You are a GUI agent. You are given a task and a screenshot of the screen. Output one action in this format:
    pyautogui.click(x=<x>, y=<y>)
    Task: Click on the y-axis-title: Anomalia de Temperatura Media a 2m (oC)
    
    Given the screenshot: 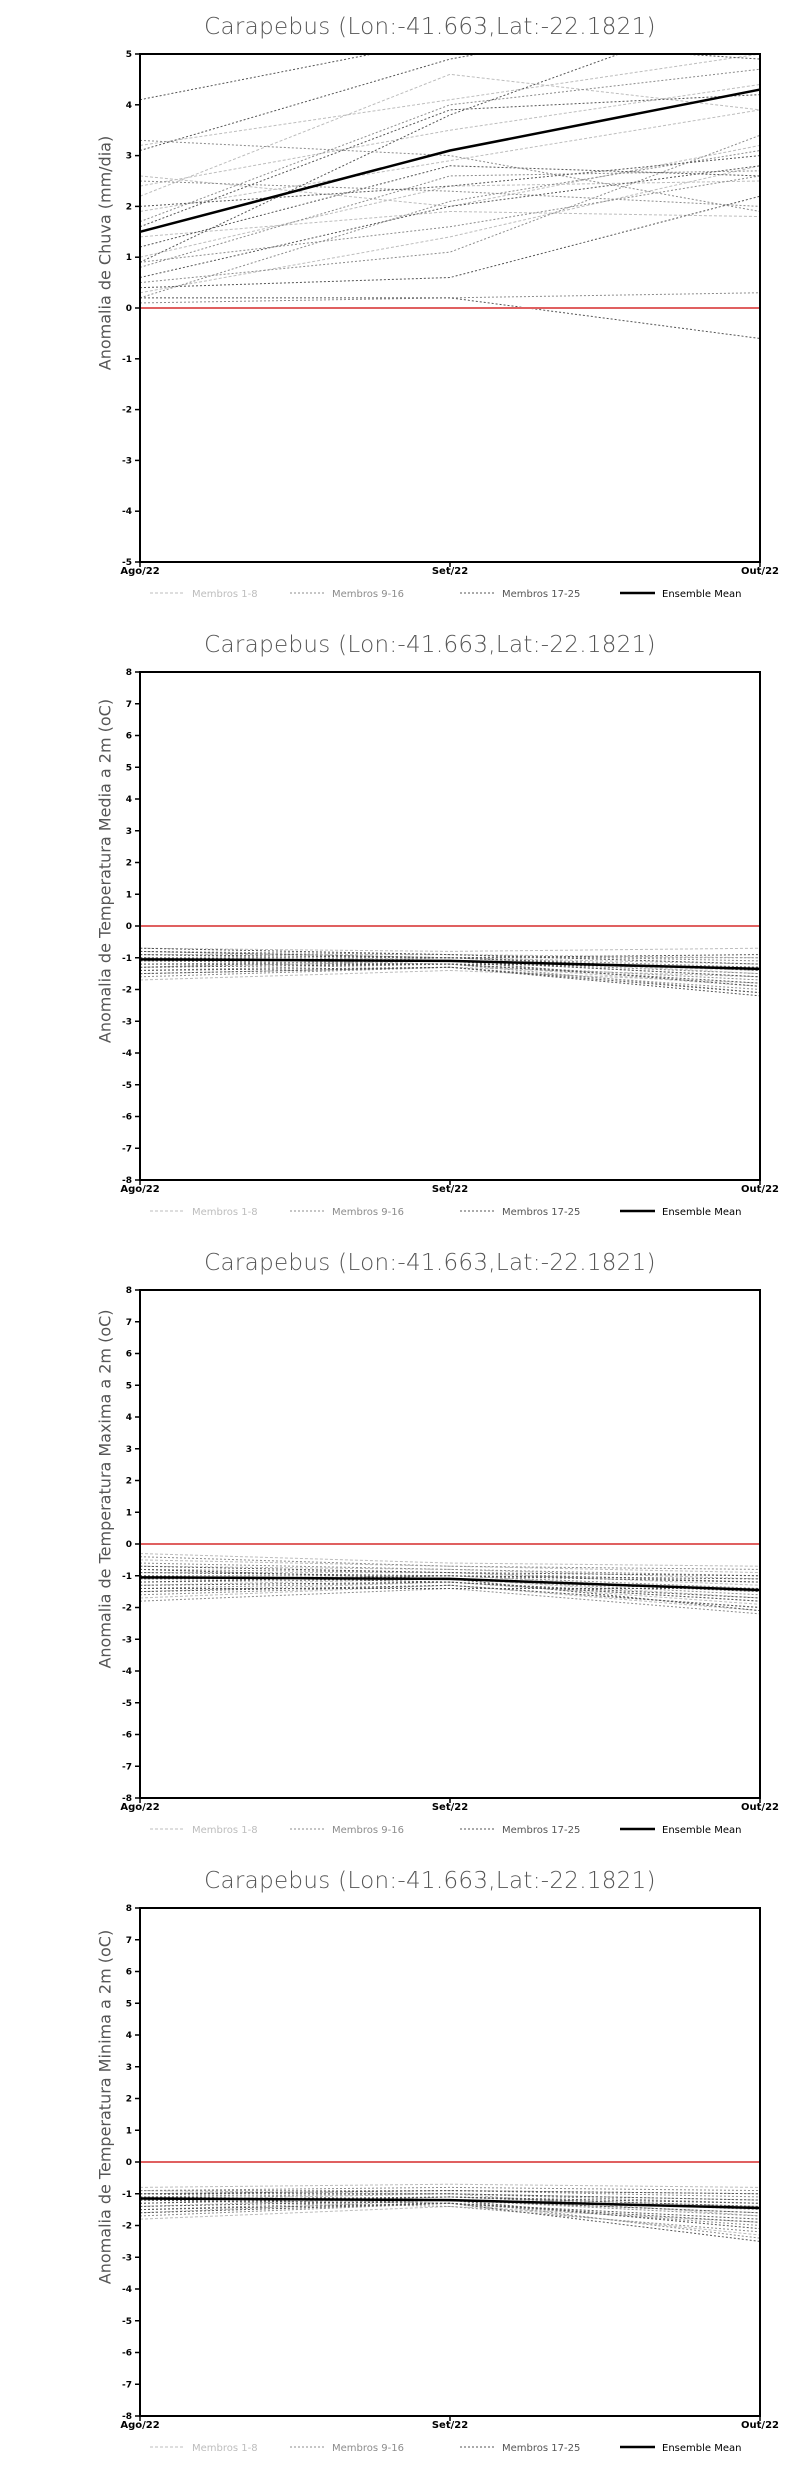 What is the action you would take?
    pyautogui.click(x=105, y=871)
    